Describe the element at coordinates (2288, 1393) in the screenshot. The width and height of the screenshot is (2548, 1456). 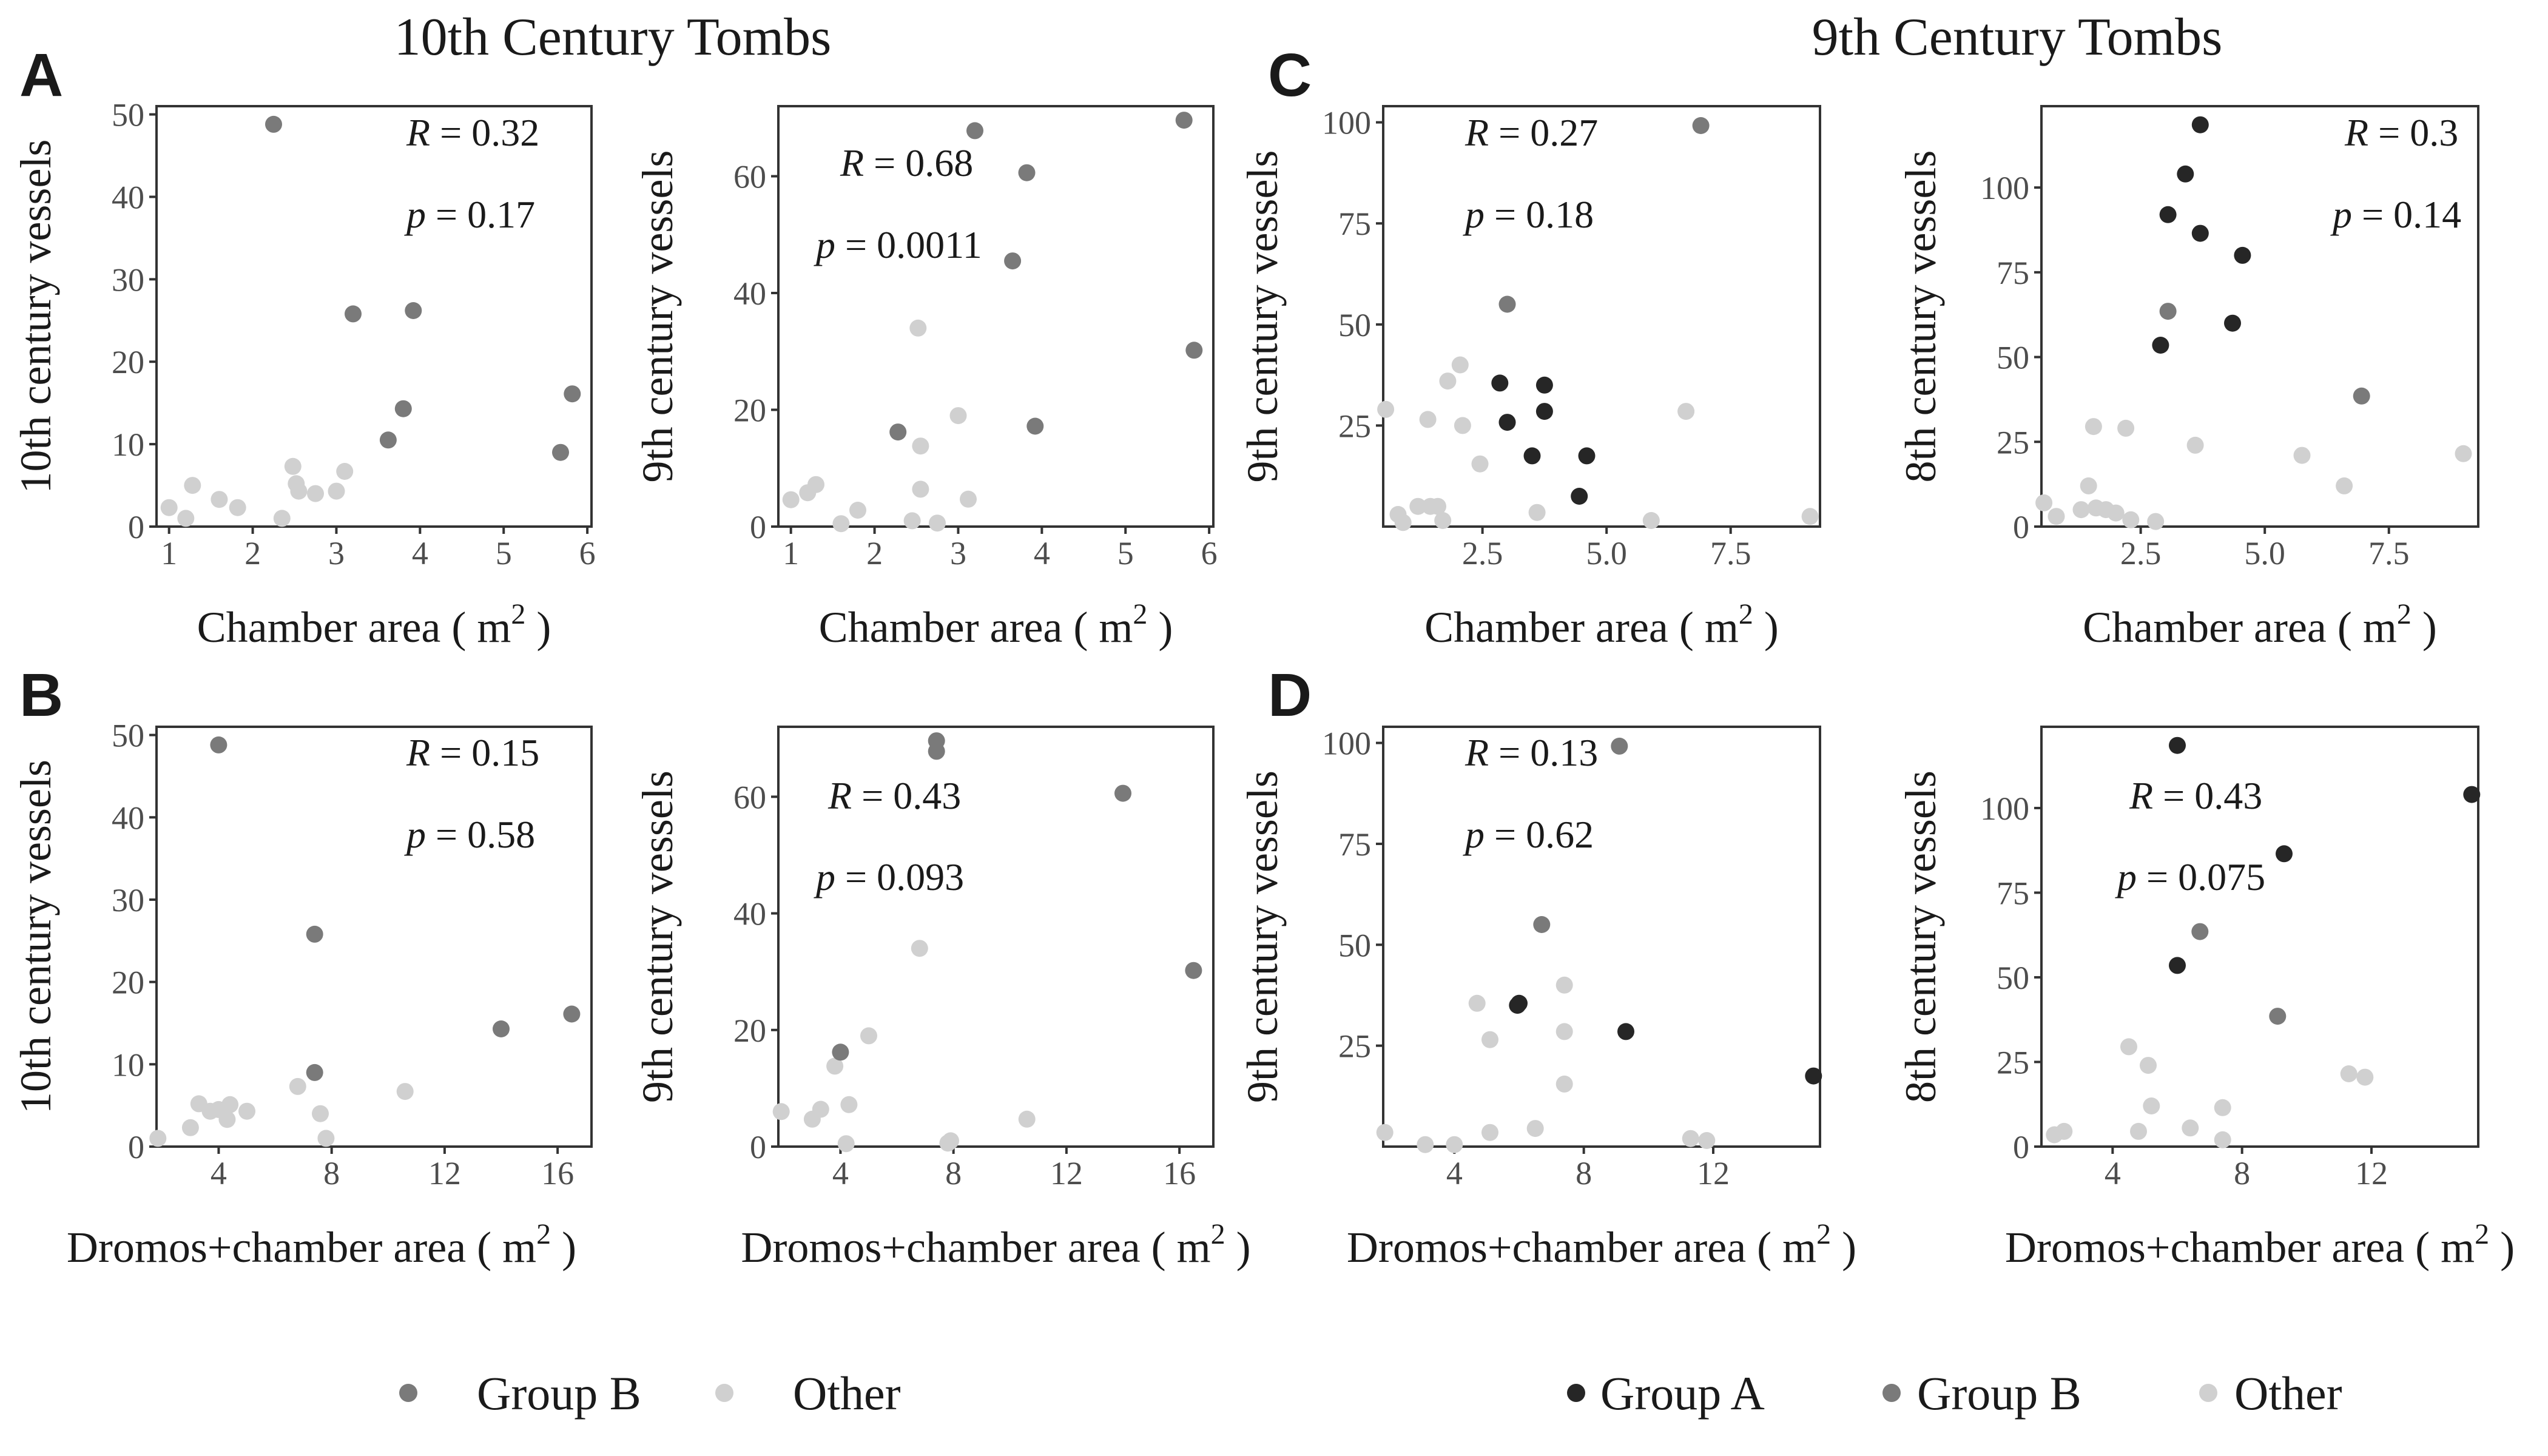
I see `legend-label-other: Other` at that location.